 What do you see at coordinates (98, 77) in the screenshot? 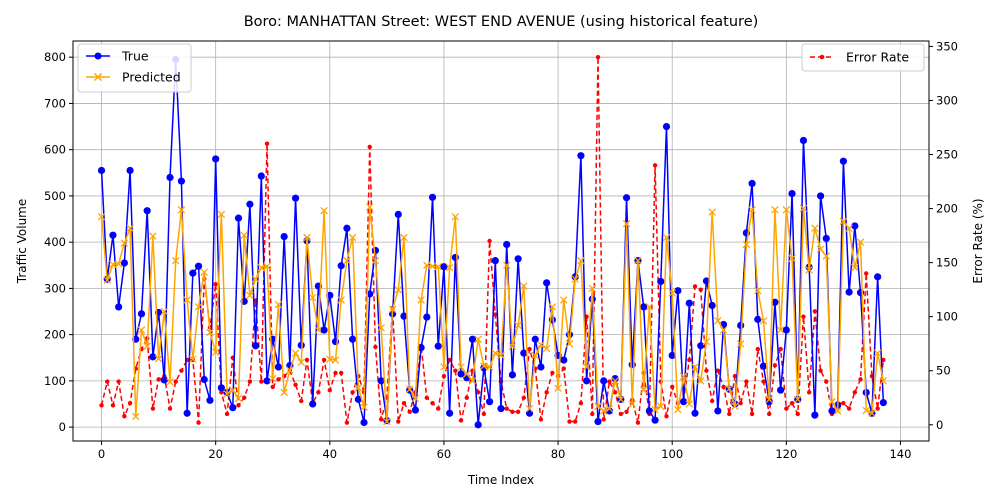
I see `legend-predicted-marker` at bounding box center [98, 77].